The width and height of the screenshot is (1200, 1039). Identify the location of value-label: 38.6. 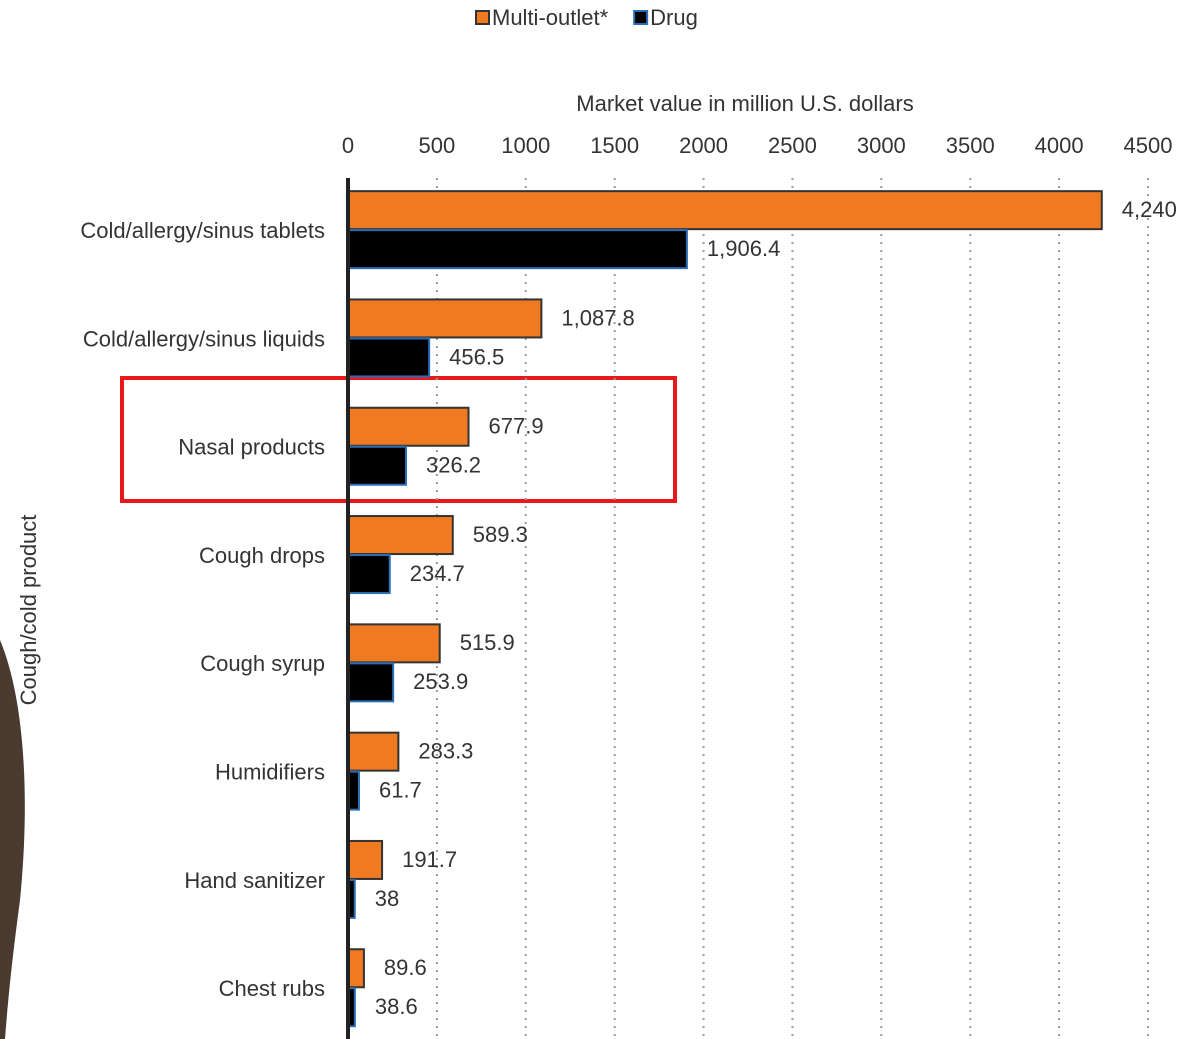
(396, 1006).